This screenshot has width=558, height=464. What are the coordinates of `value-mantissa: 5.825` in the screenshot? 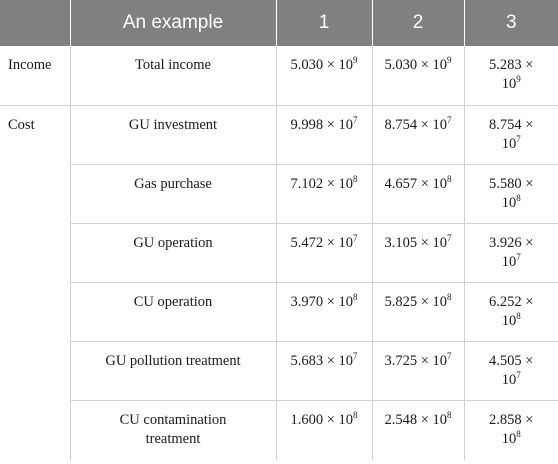 It's located at (401, 301).